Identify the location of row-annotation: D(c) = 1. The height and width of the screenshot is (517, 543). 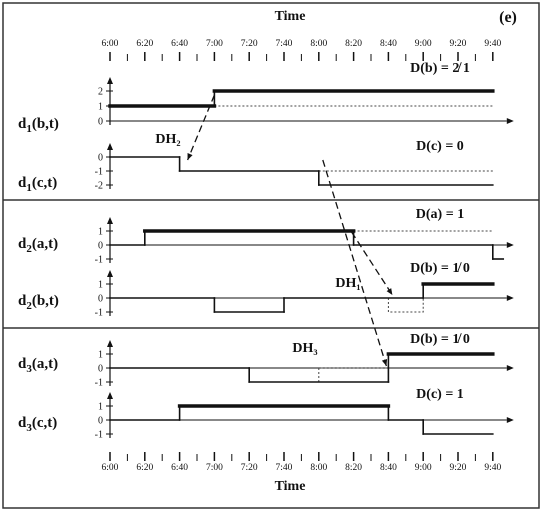
(440, 394).